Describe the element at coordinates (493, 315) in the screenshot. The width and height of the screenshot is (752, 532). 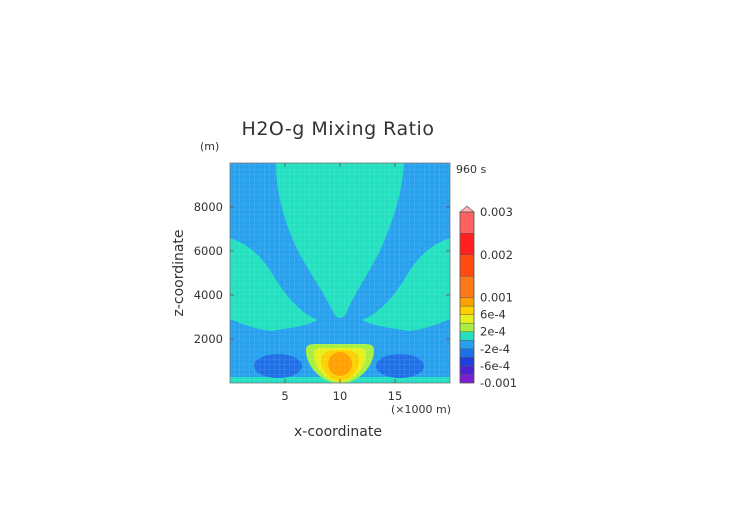
I see `colorbar-label: 6e-4` at that location.